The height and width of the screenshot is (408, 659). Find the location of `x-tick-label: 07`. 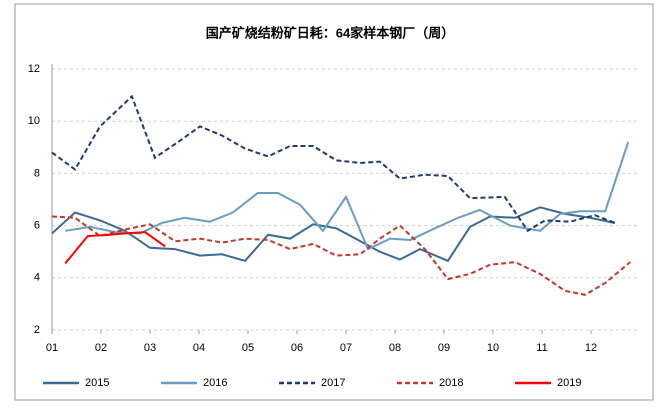

x-tick-label: 07 is located at coordinates (346, 348).